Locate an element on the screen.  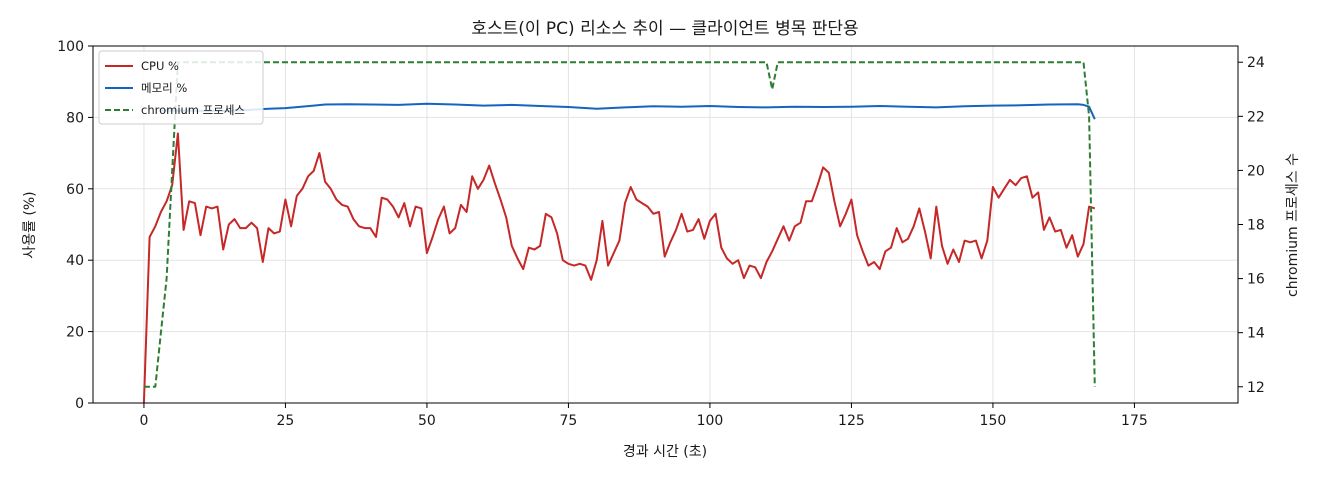
y2-tick-label: 16 is located at coordinates (1256, 280).